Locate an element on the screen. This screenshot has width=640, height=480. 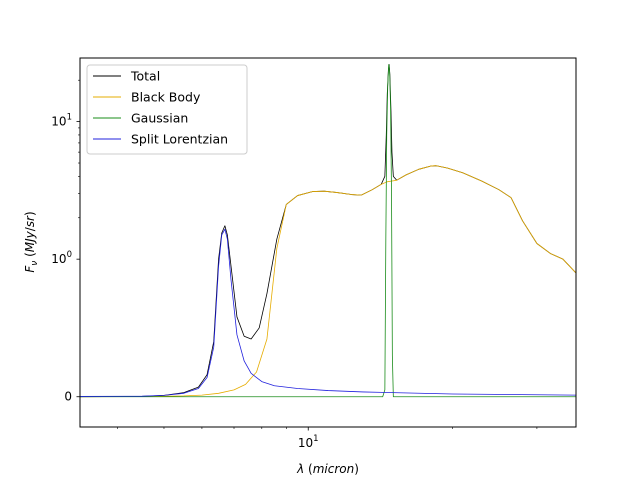
legend-label: Split Lorentzian is located at coordinates (179, 139).